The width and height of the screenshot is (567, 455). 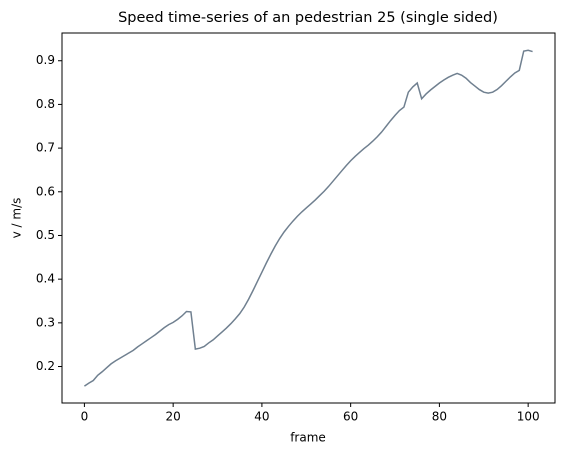 What do you see at coordinates (173, 417) in the screenshot?
I see `x-tick-label: 20` at bounding box center [173, 417].